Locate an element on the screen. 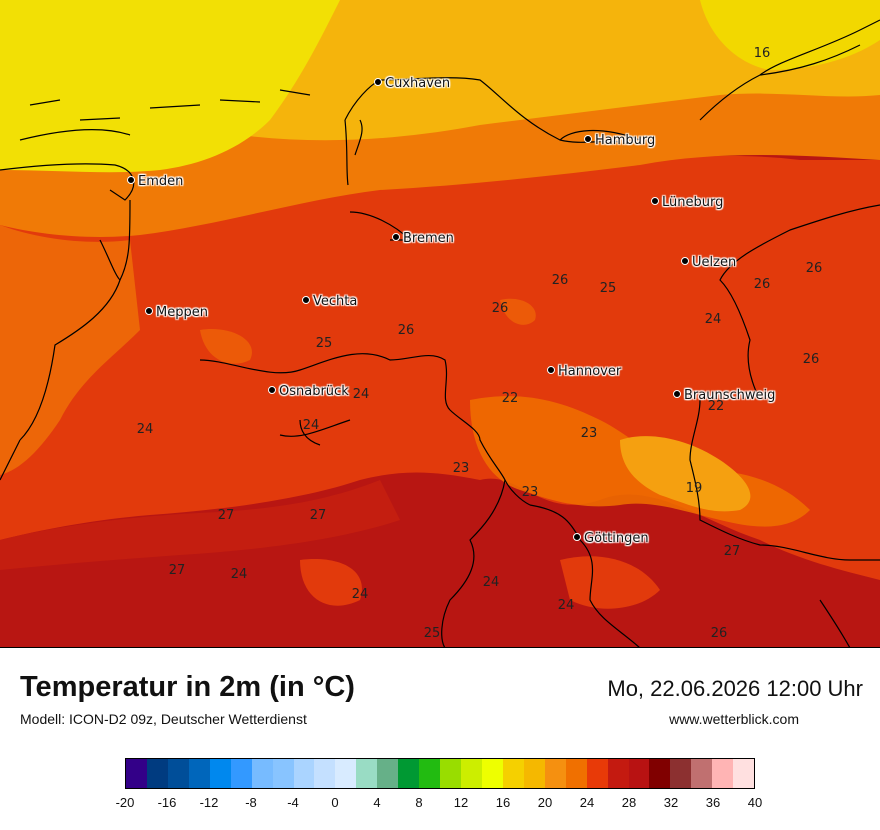 The width and height of the screenshot is (880, 830). forecast-datetime: Mo, 22.06.2026 12:00 Uhr is located at coordinates (735, 688).